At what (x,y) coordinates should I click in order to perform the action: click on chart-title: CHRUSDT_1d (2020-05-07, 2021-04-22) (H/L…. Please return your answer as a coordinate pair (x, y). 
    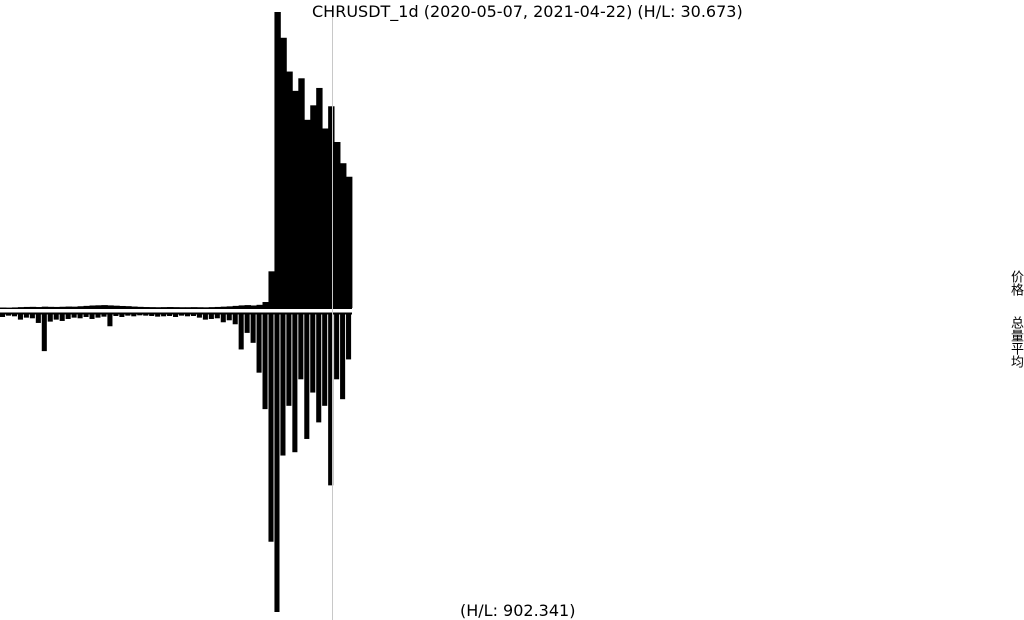
    Looking at the image, I should click on (527, 11).